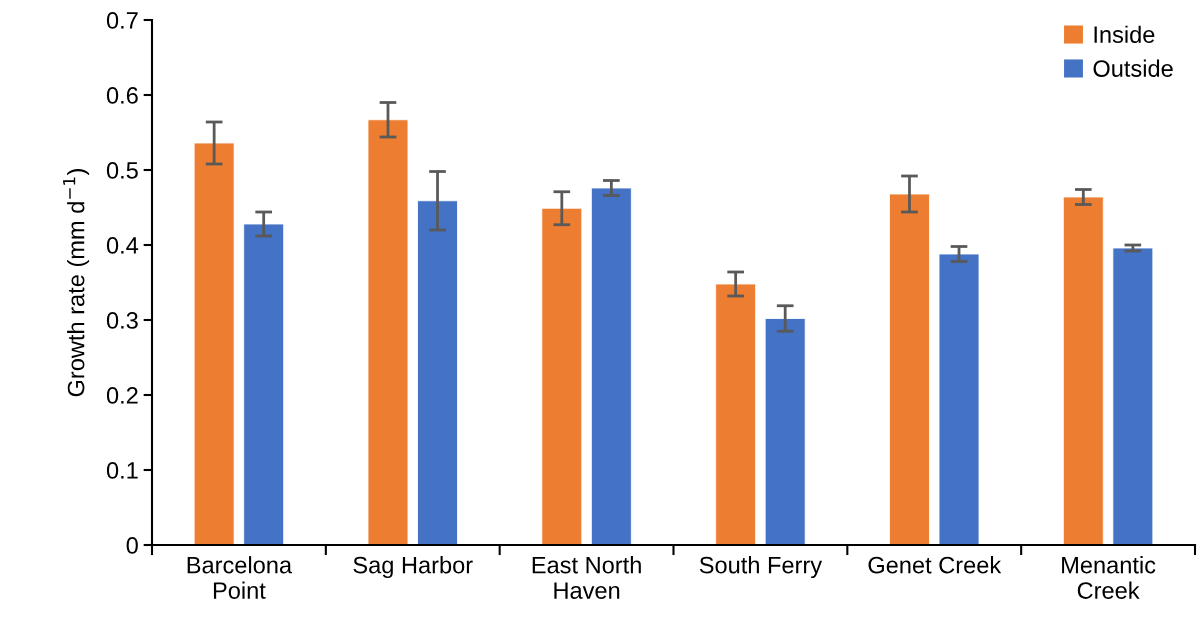 The height and width of the screenshot is (643, 1201). I want to click on x-tick-label: Menantic Creek, so click(1109, 577).